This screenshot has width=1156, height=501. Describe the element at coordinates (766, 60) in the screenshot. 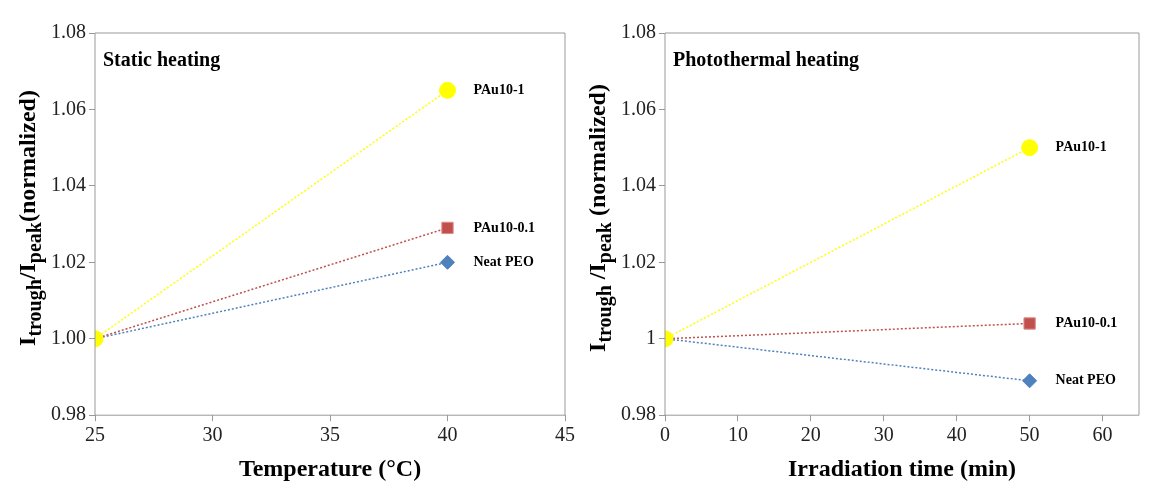

I see `text: Photothermal heating` at that location.